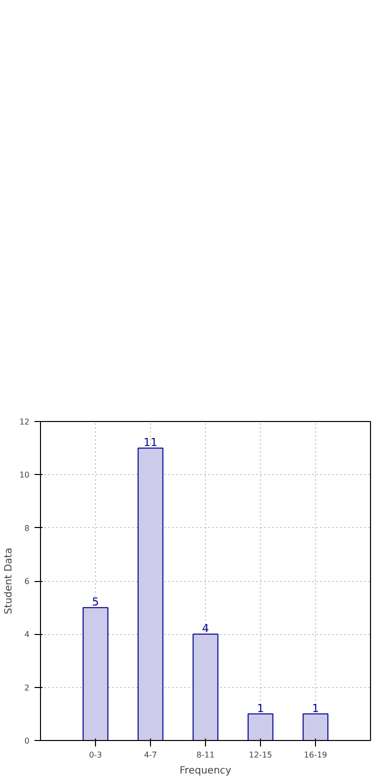 This screenshot has width=390, height=780. I want to click on y-tick-label: 4, so click(27, 635).